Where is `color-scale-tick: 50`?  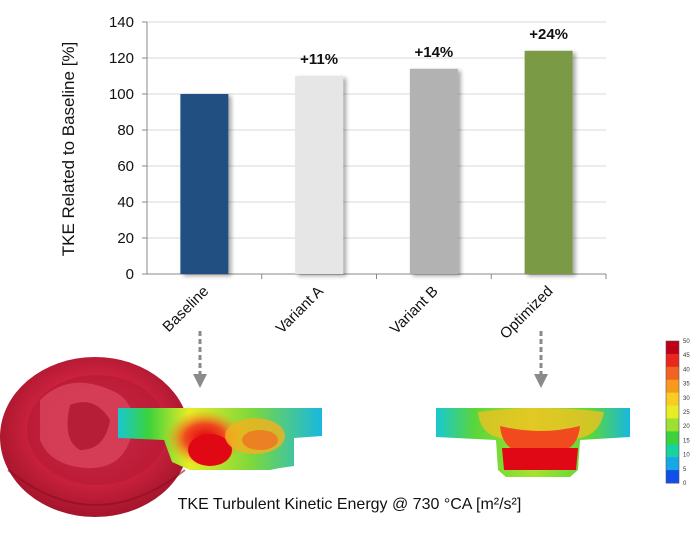 color-scale-tick: 50 is located at coordinates (686, 342).